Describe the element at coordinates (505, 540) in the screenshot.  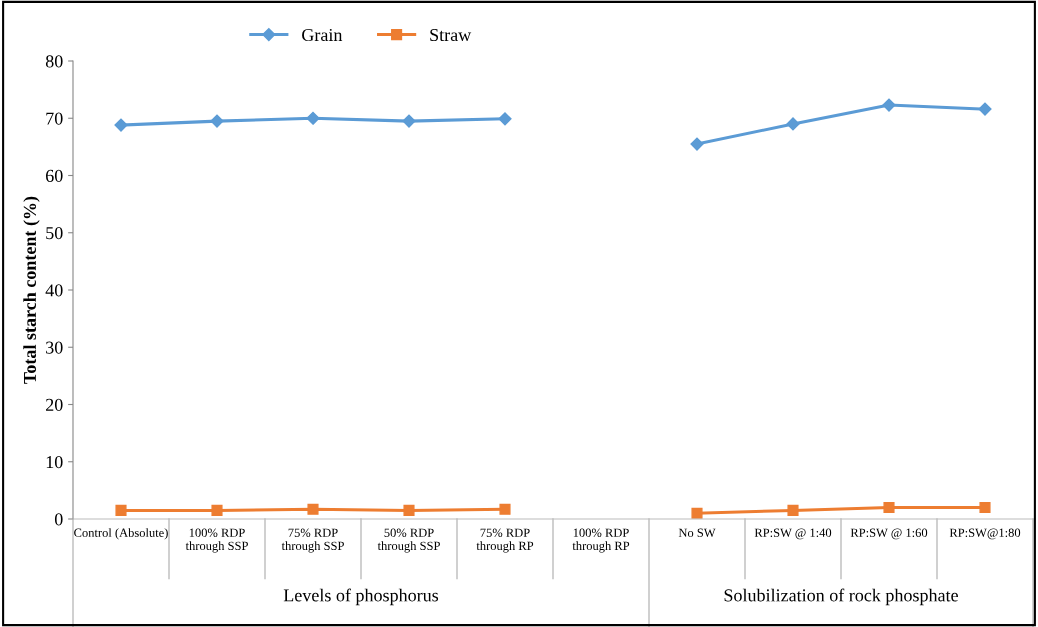
I see `x-tick-label: 75% RDP through RP` at that location.